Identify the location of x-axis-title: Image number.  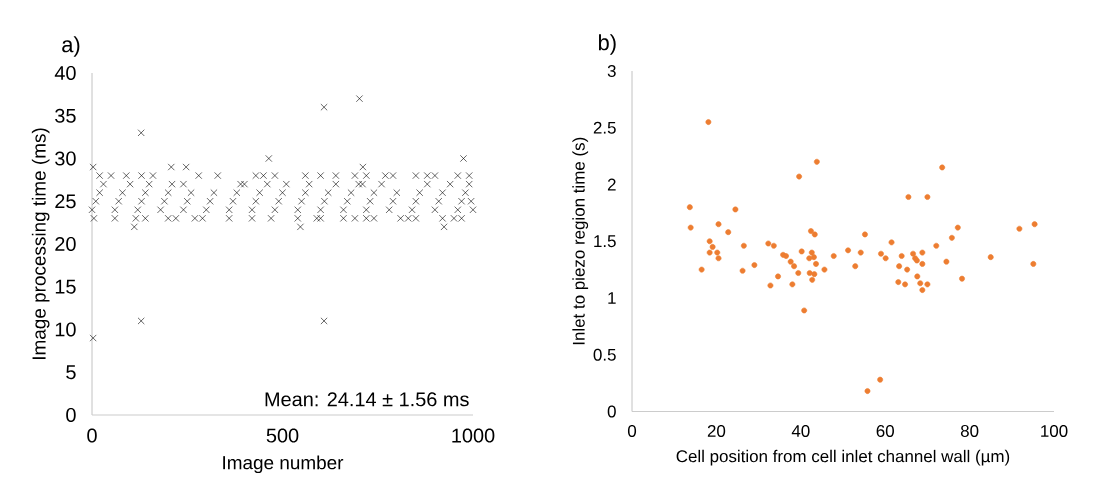
(283, 464).